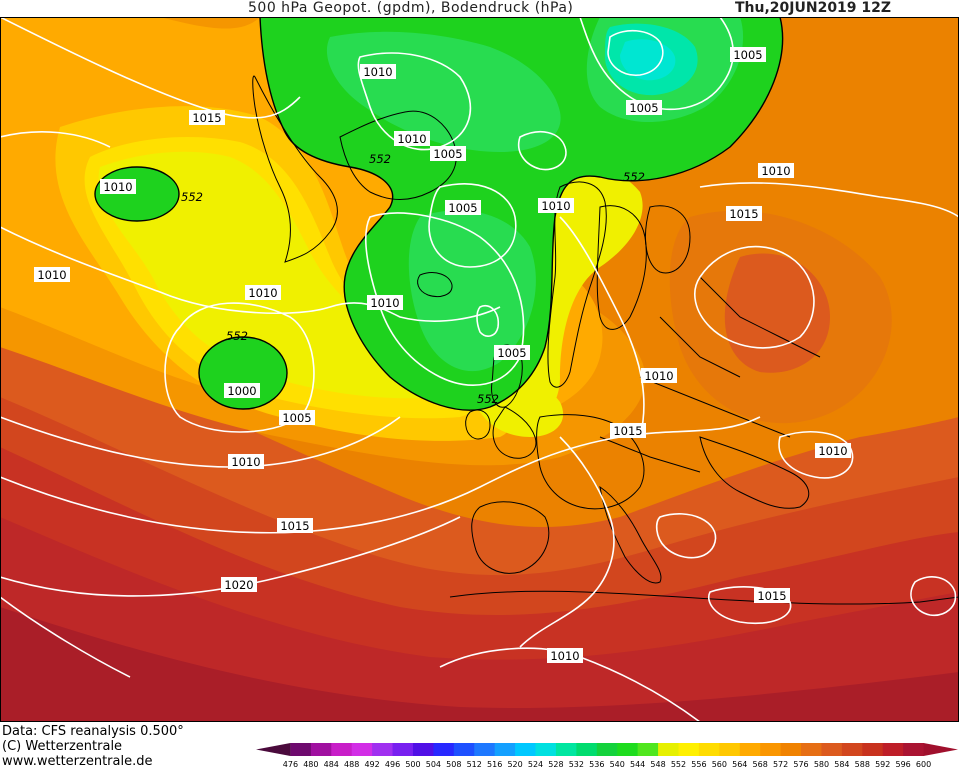 The width and height of the screenshot is (959, 770). What do you see at coordinates (414, 101) in the screenshot?
I see `isobar-1010-greenland` at bounding box center [414, 101].